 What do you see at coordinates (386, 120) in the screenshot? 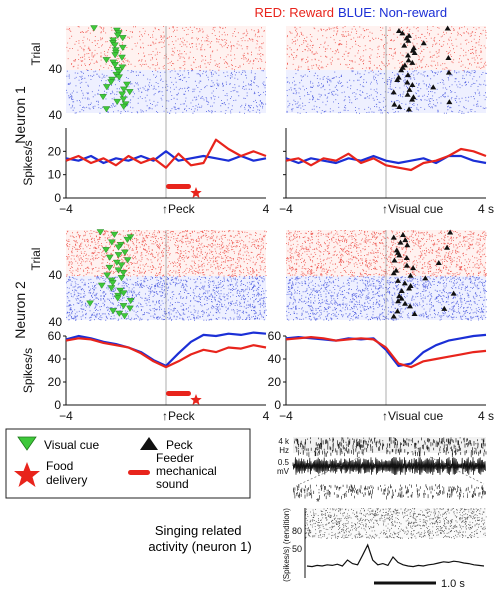
I see `panel-neuron1-visual-cue: −4 ↑Visual cue 4 s` at bounding box center [386, 120].